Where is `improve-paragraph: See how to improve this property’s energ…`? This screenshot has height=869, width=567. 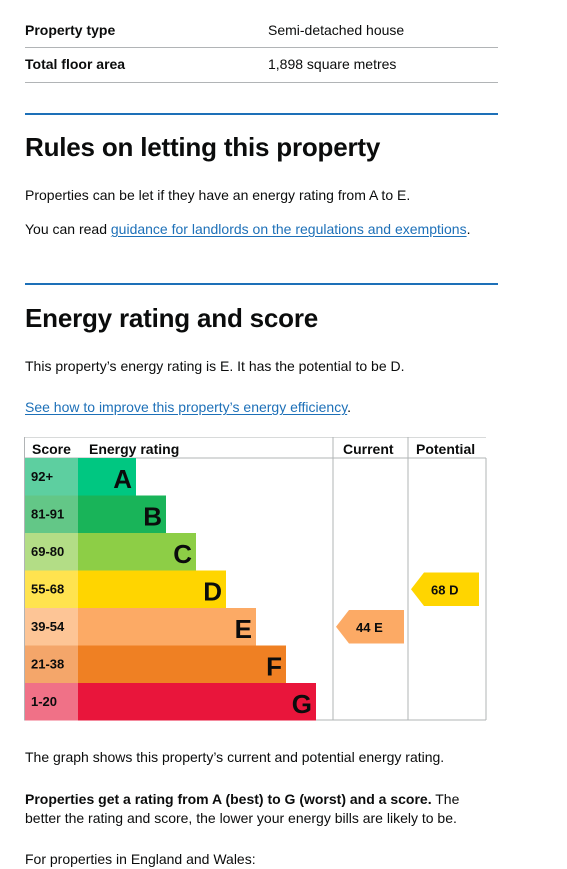
improve-paragraph: See how to improve this property’s energ… is located at coordinates (260, 407).